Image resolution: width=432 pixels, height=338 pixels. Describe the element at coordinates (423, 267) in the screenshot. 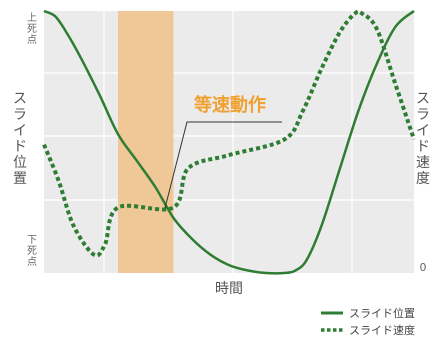

I see `right-tick-zero-label: 0` at that location.